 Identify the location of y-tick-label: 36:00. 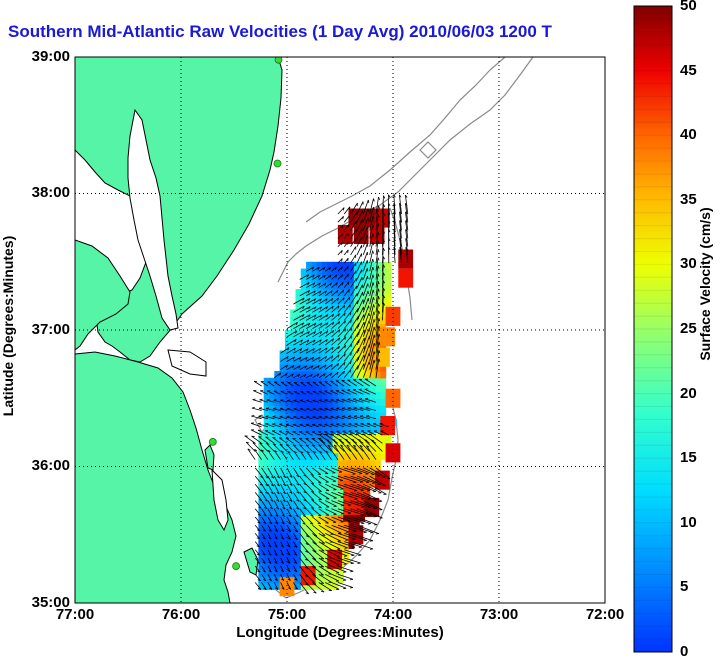
(36, 465).